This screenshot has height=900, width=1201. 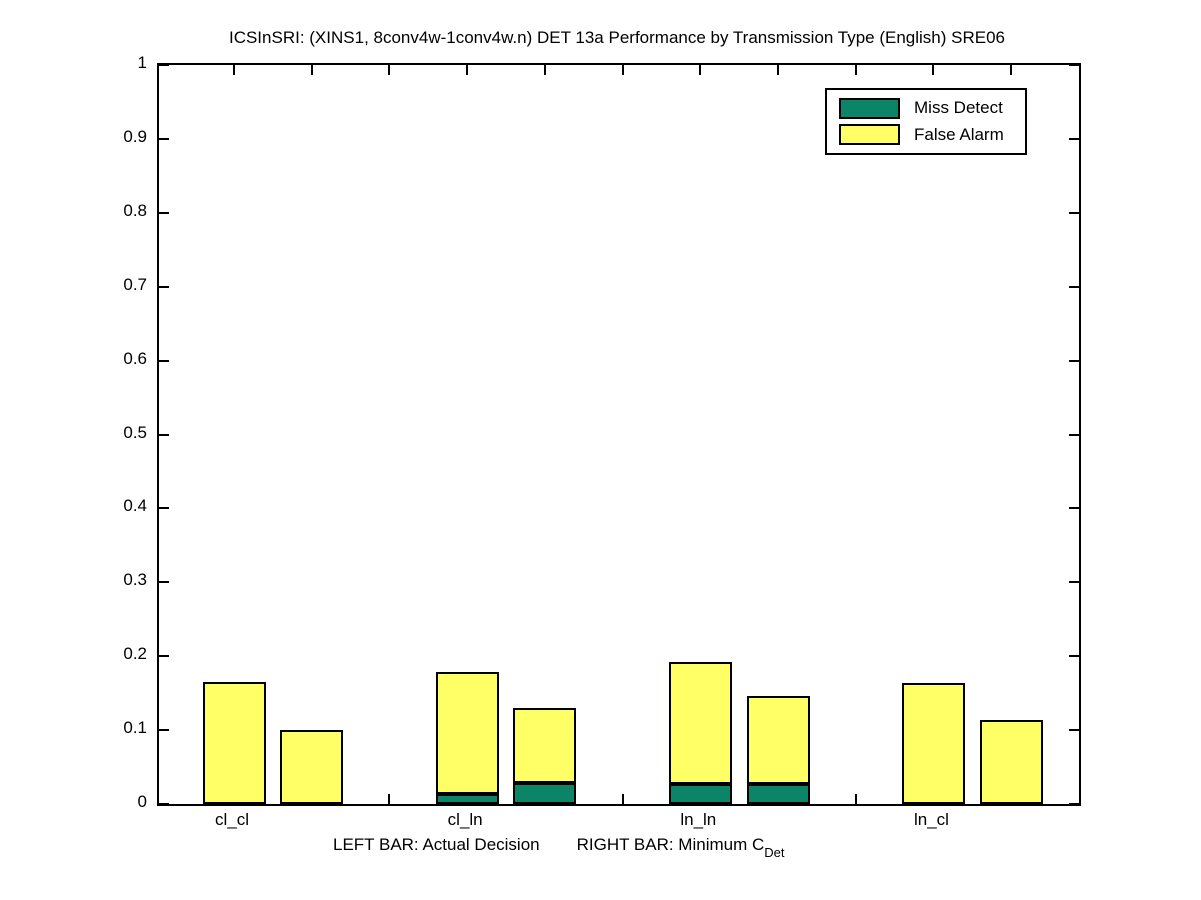 What do you see at coordinates (465, 819) in the screenshot?
I see `x-tick-label: cl_ln` at bounding box center [465, 819].